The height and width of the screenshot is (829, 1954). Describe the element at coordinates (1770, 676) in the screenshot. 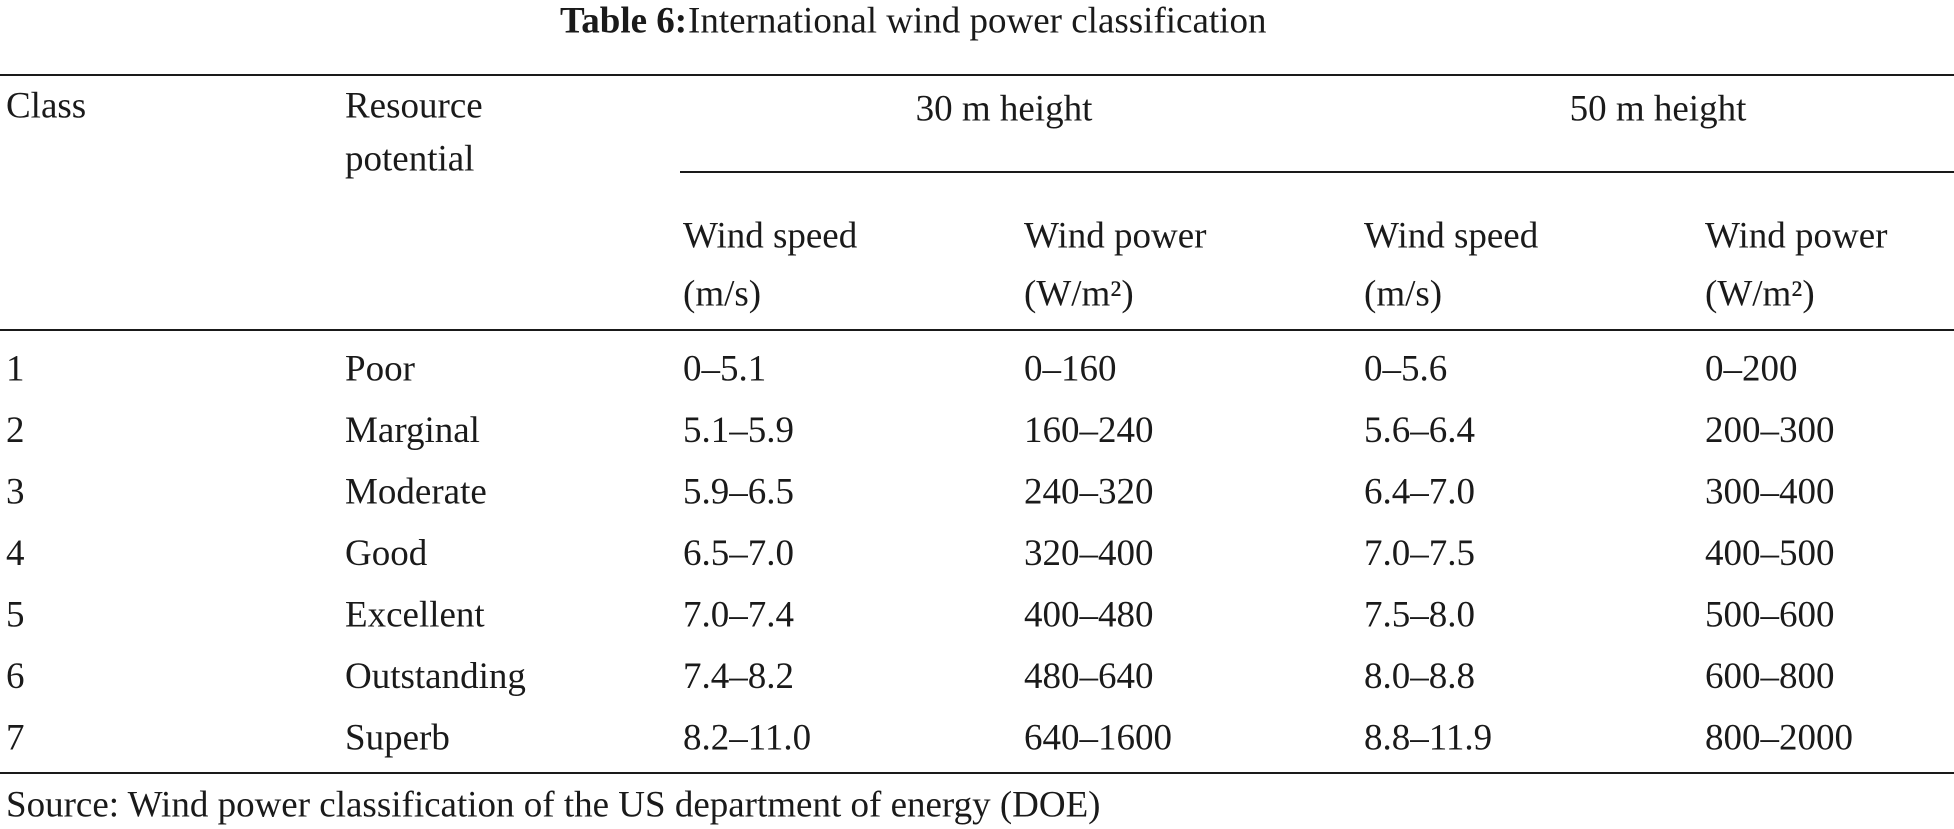

I see `table-cell: 600–800` at that location.